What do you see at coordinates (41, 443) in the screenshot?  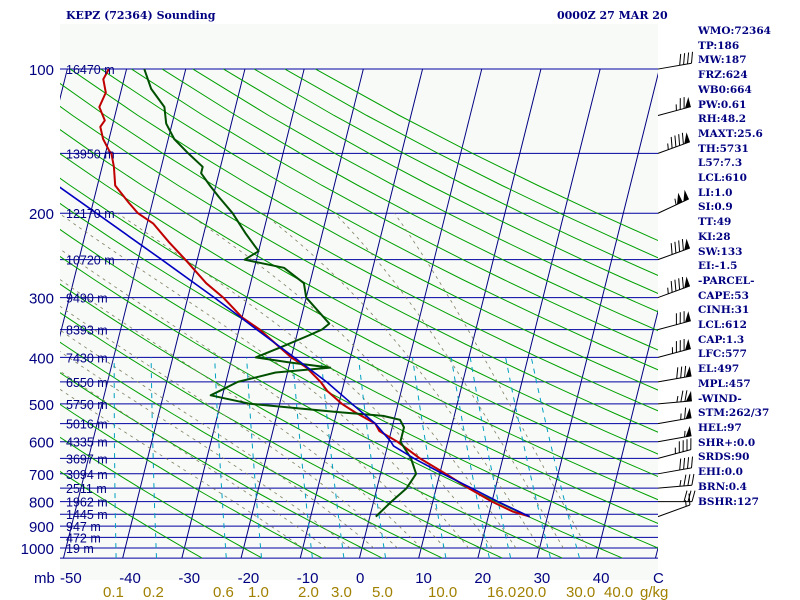 I see `pressure-tick-label: 600` at bounding box center [41, 443].